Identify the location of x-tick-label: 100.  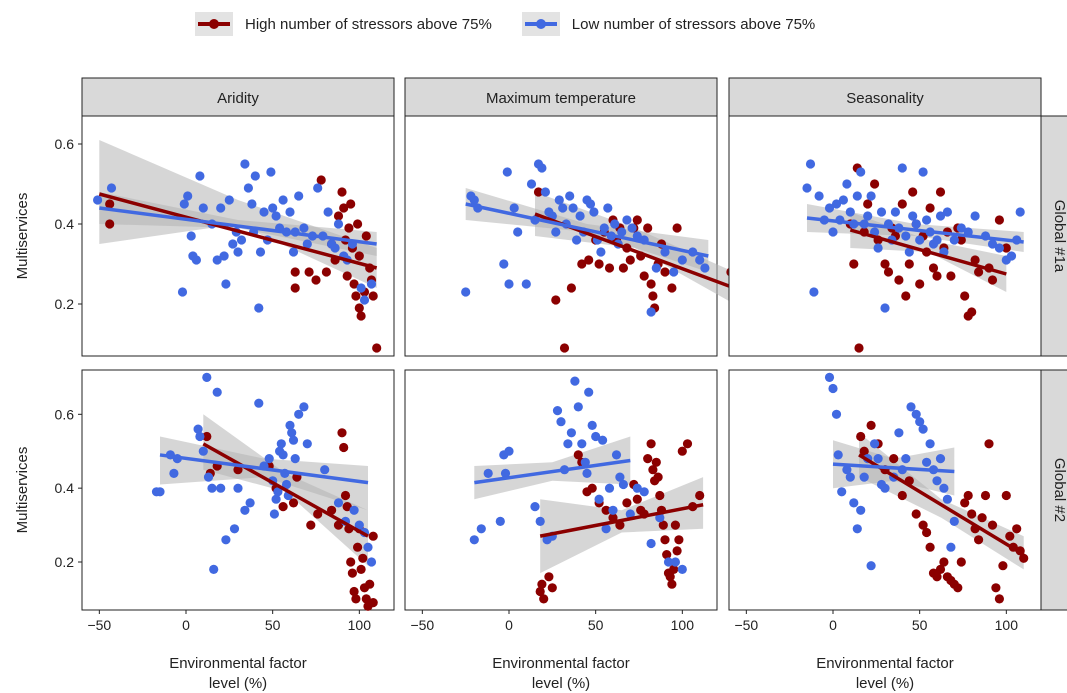
(683, 625).